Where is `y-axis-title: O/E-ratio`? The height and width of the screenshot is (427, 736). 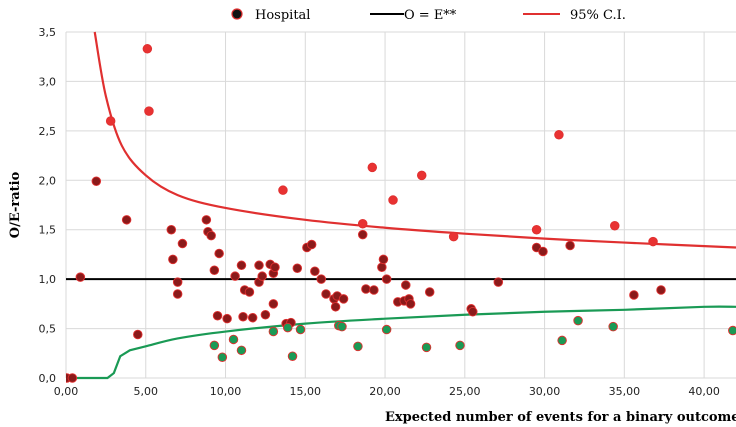 y-axis-title: O/E-ratio is located at coordinates (15, 204).